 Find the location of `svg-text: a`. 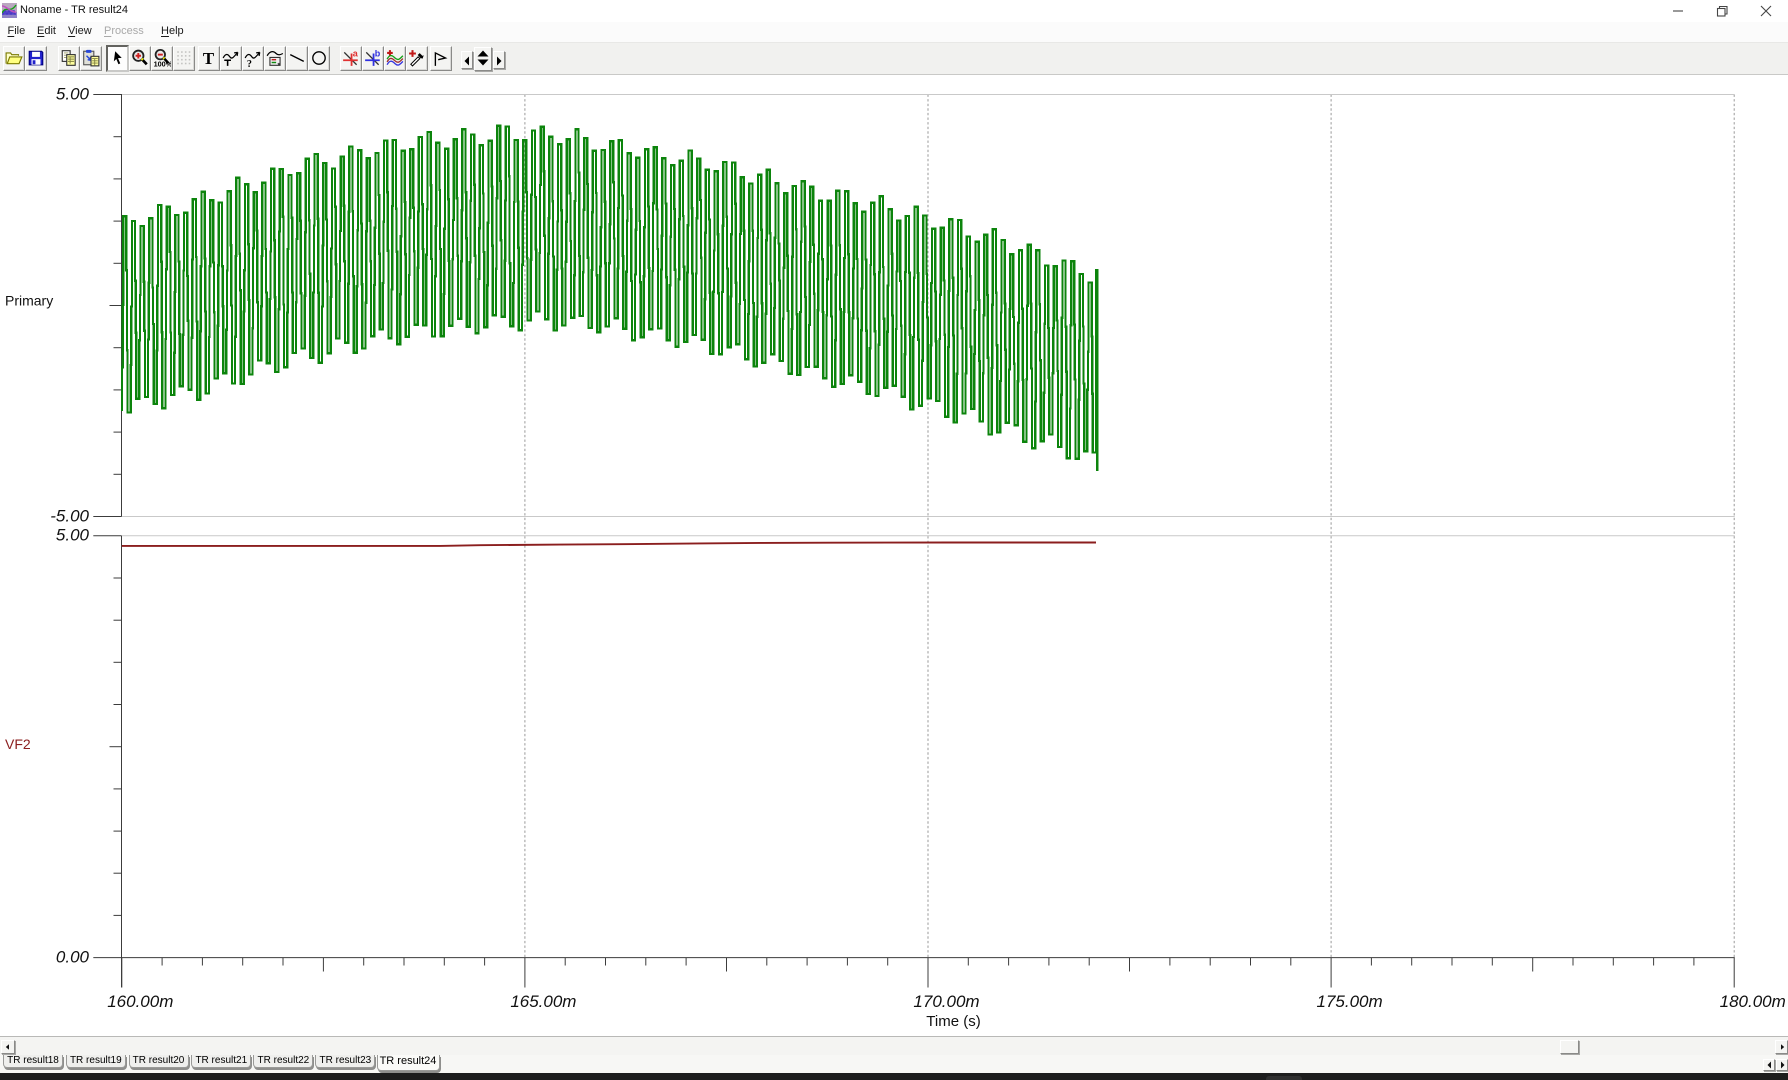

svg-text: a is located at coordinates (356, 53).